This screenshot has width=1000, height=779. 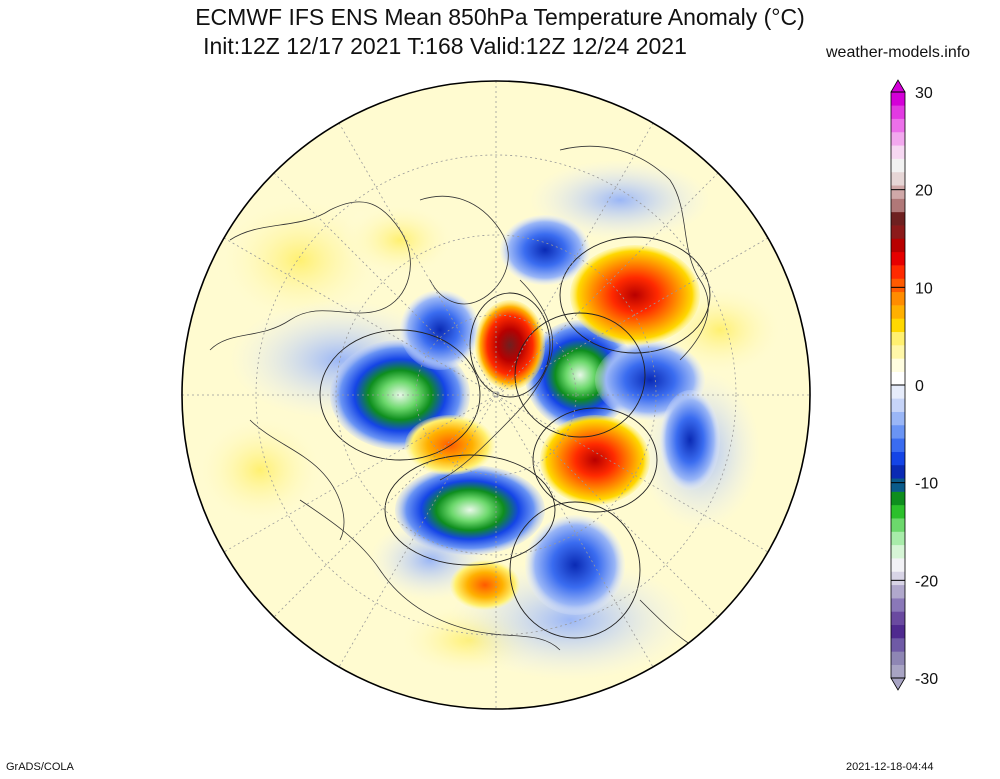 I want to click on source-site-label: weather-models.info, so click(x=898, y=52).